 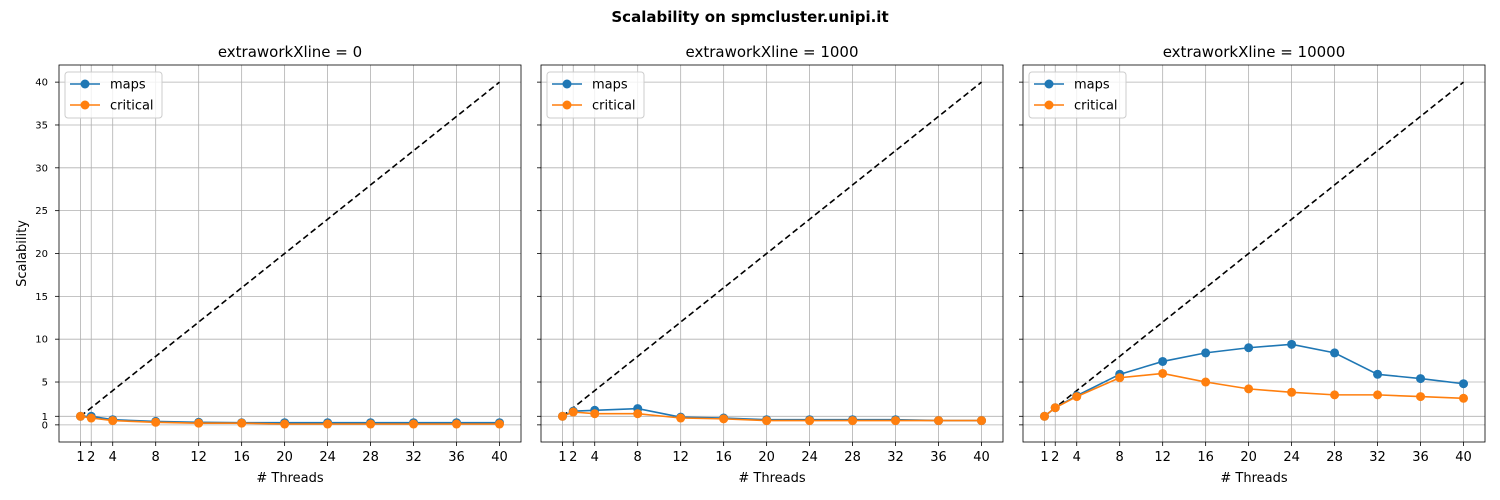 I want to click on y-tick-label: 25, so click(x=41, y=211).